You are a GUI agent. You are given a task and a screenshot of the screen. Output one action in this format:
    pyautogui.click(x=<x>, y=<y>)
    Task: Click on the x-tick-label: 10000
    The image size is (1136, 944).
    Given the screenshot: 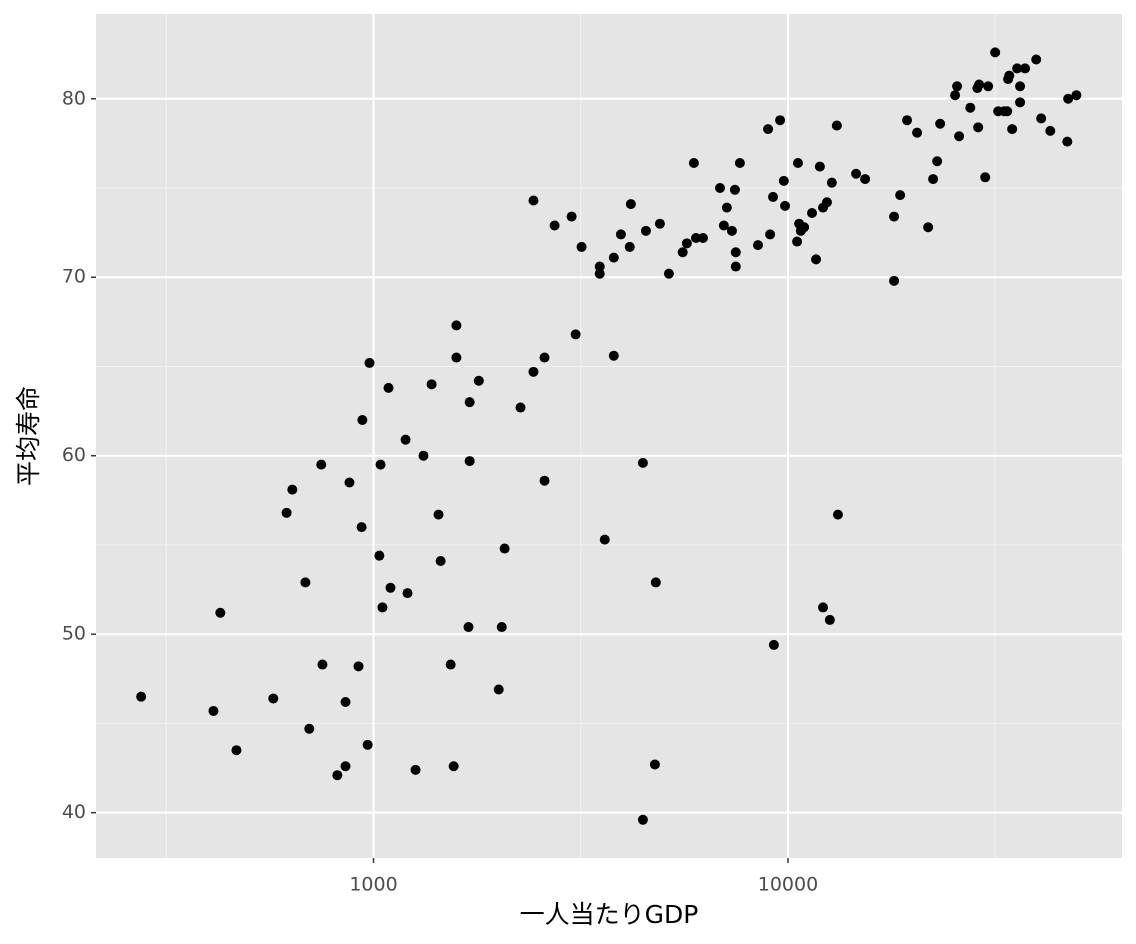 What is the action you would take?
    pyautogui.click(x=788, y=885)
    